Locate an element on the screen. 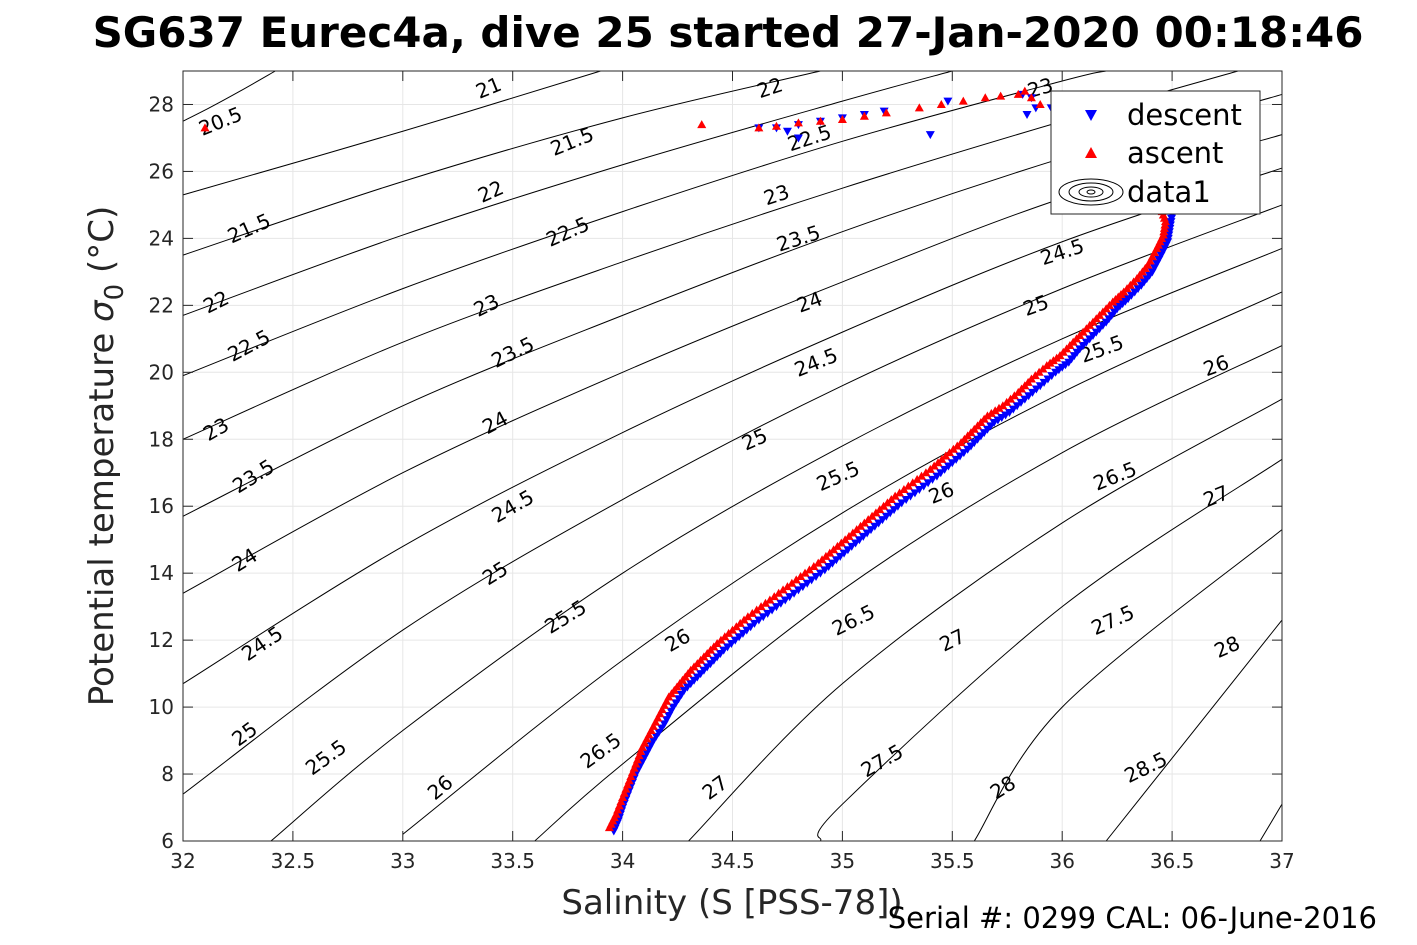 The width and height of the screenshot is (1417, 945). x-tick-label: 33.5 is located at coordinates (512, 861).